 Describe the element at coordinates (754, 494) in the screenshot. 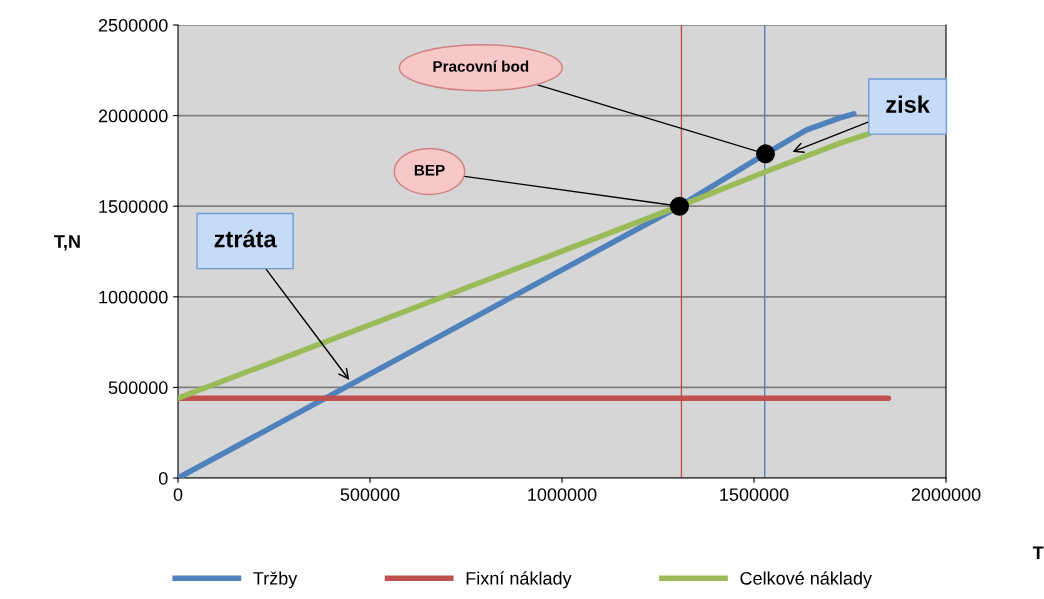

I see `x-tick-label: 1500000` at that location.